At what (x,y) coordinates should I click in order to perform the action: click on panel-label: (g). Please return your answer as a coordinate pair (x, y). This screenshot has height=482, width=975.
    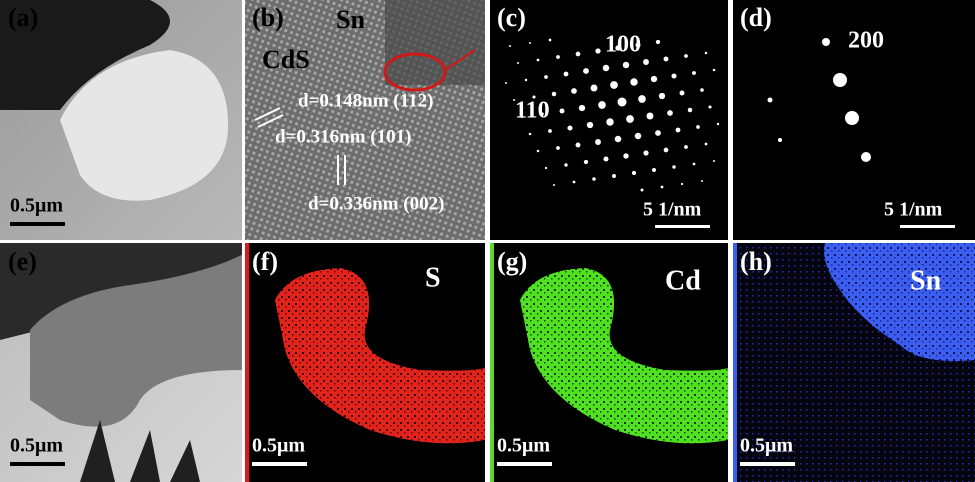
    Looking at the image, I should click on (512, 261).